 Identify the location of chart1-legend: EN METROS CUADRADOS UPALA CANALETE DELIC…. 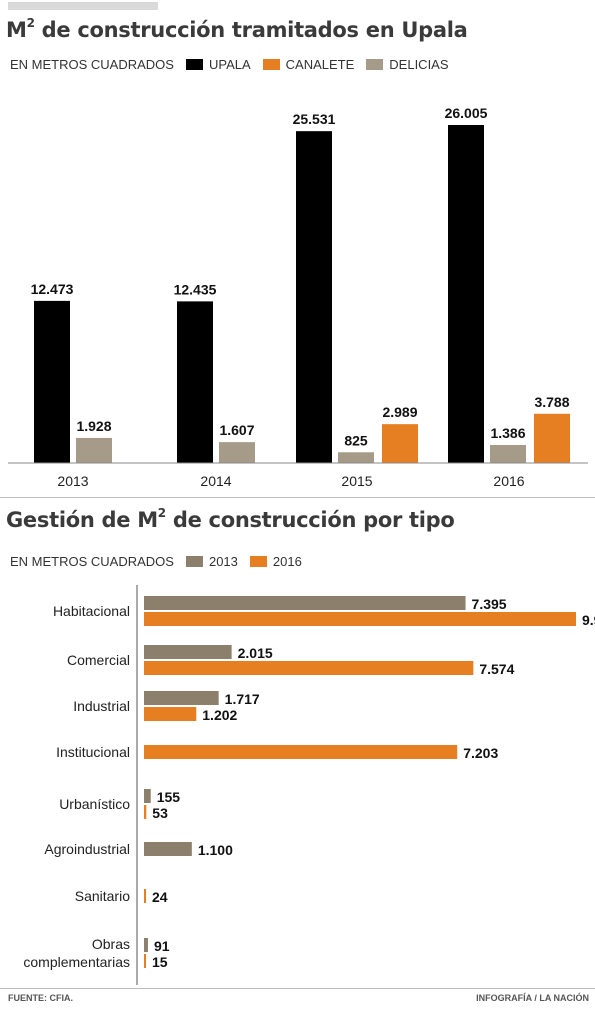
(229, 64).